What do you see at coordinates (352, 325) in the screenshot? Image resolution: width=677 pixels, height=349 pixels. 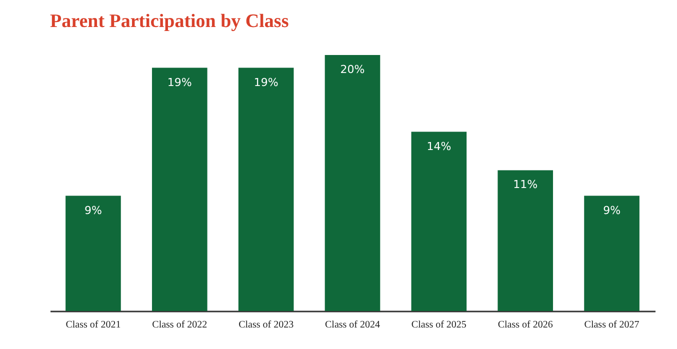 I see `x-tick-label: Class of 2024` at bounding box center [352, 325].